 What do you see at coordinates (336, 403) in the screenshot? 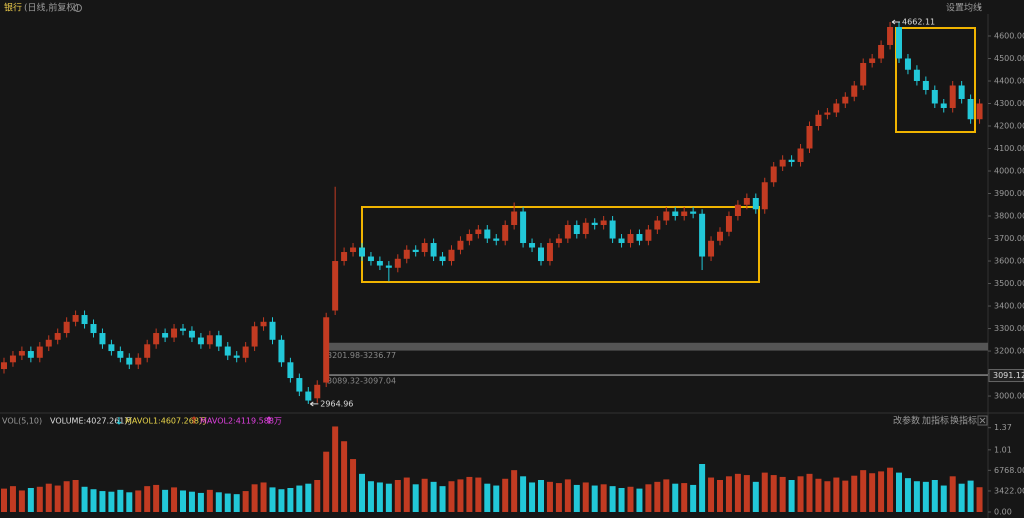
I see `low-label: 2964.96` at bounding box center [336, 403].